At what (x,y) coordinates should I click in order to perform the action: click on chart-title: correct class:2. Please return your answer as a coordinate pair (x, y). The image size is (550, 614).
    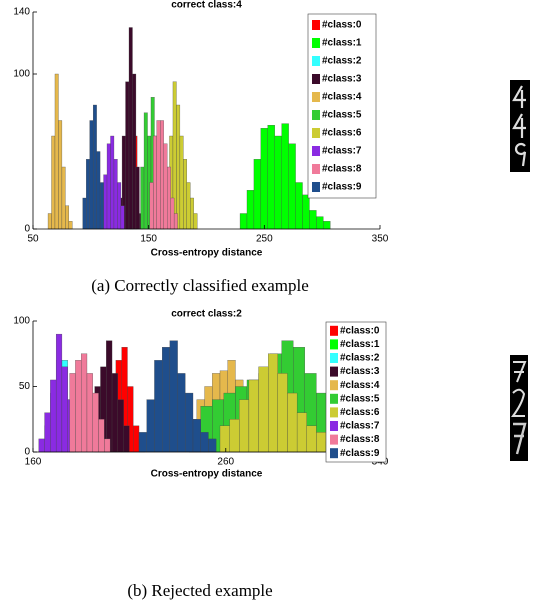
    Looking at the image, I should click on (206, 314).